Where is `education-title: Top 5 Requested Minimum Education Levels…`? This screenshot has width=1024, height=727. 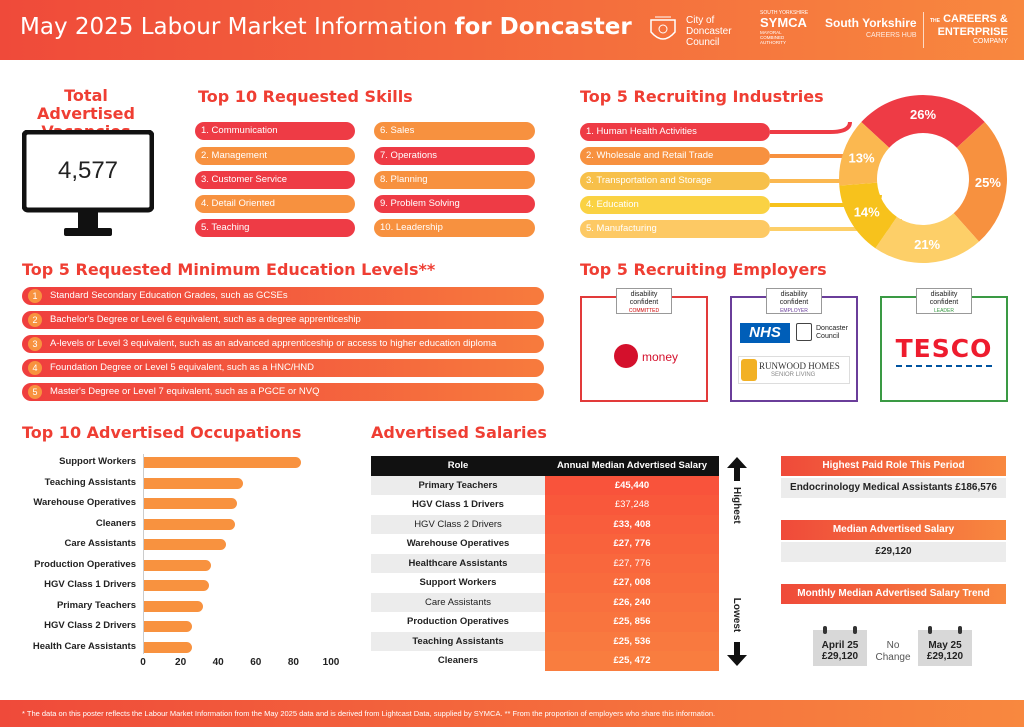 education-title: Top 5 Requested Minimum Education Levels… is located at coordinates (229, 269).